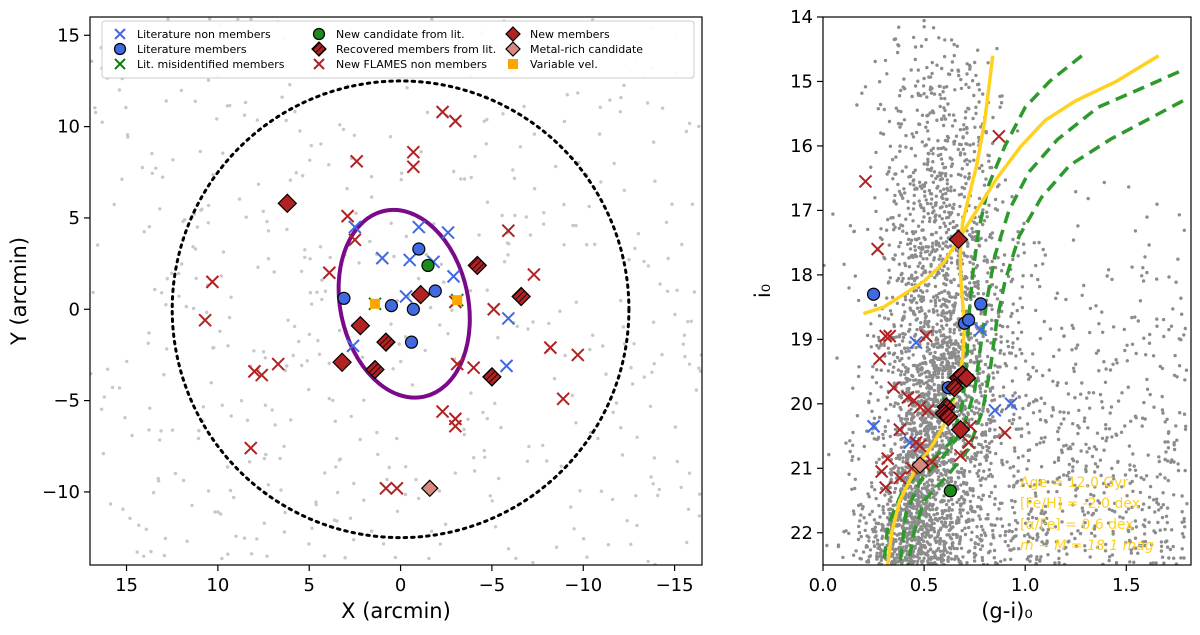 This screenshot has width=1200, height=635. I want to click on sky-point-new-flames-non-members, so click(386, 488).